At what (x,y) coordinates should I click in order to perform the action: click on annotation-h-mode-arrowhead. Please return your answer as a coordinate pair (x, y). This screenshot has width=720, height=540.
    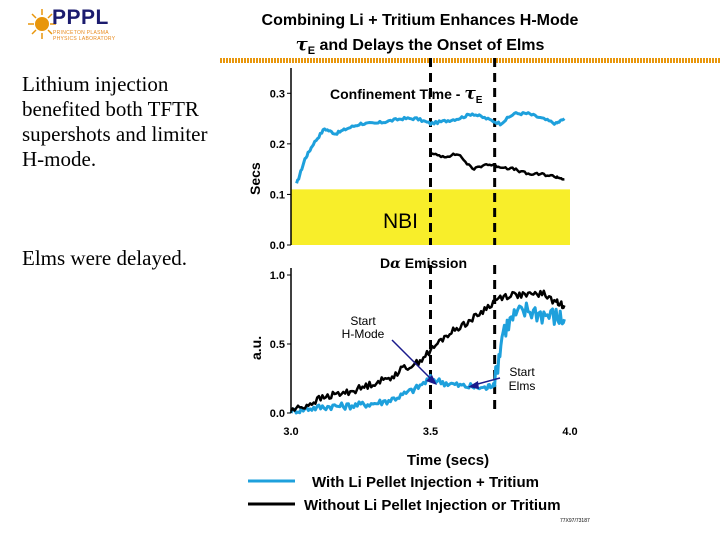
    Looking at the image, I should click on (431, 380).